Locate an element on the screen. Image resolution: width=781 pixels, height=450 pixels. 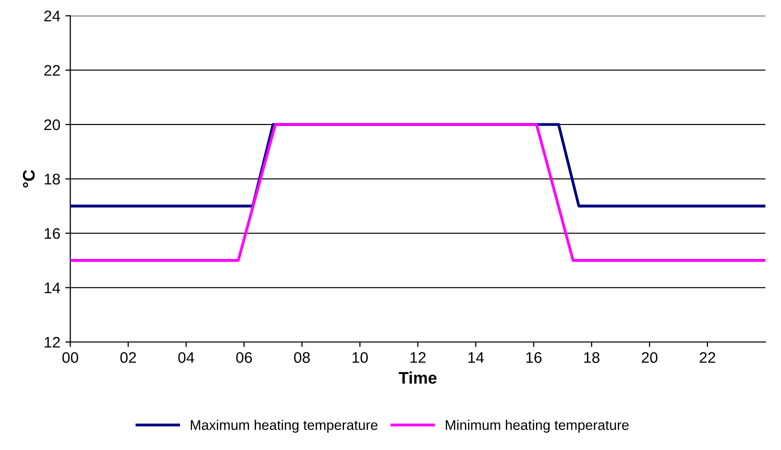
y-tick-label: 22 is located at coordinates (52, 70).